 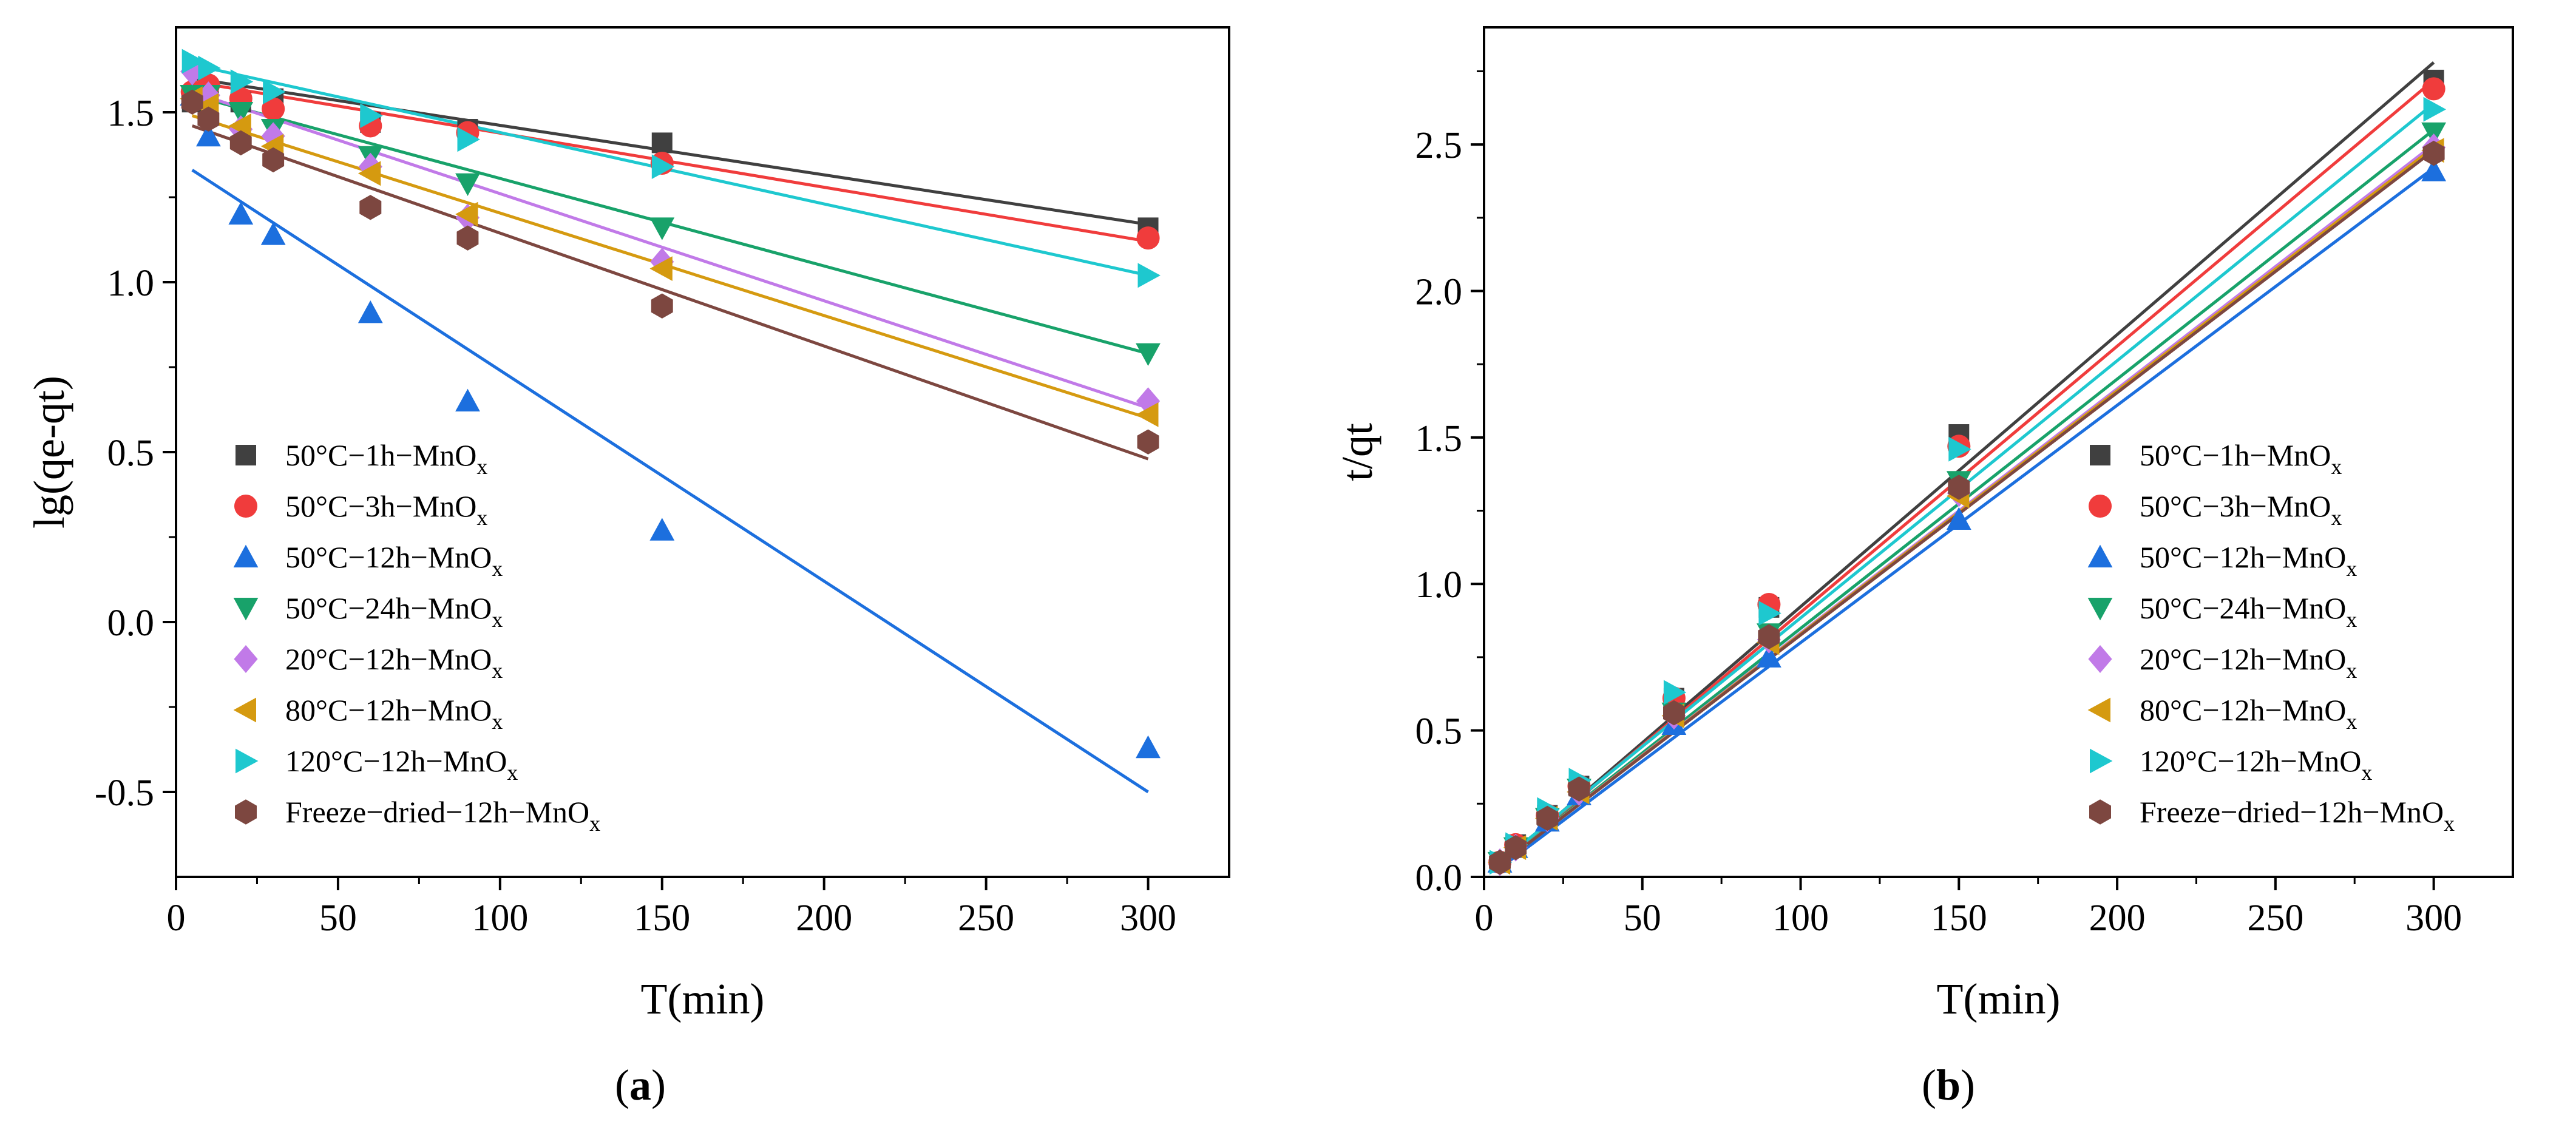 I want to click on x-tick-label: 300, so click(x=1148, y=919).